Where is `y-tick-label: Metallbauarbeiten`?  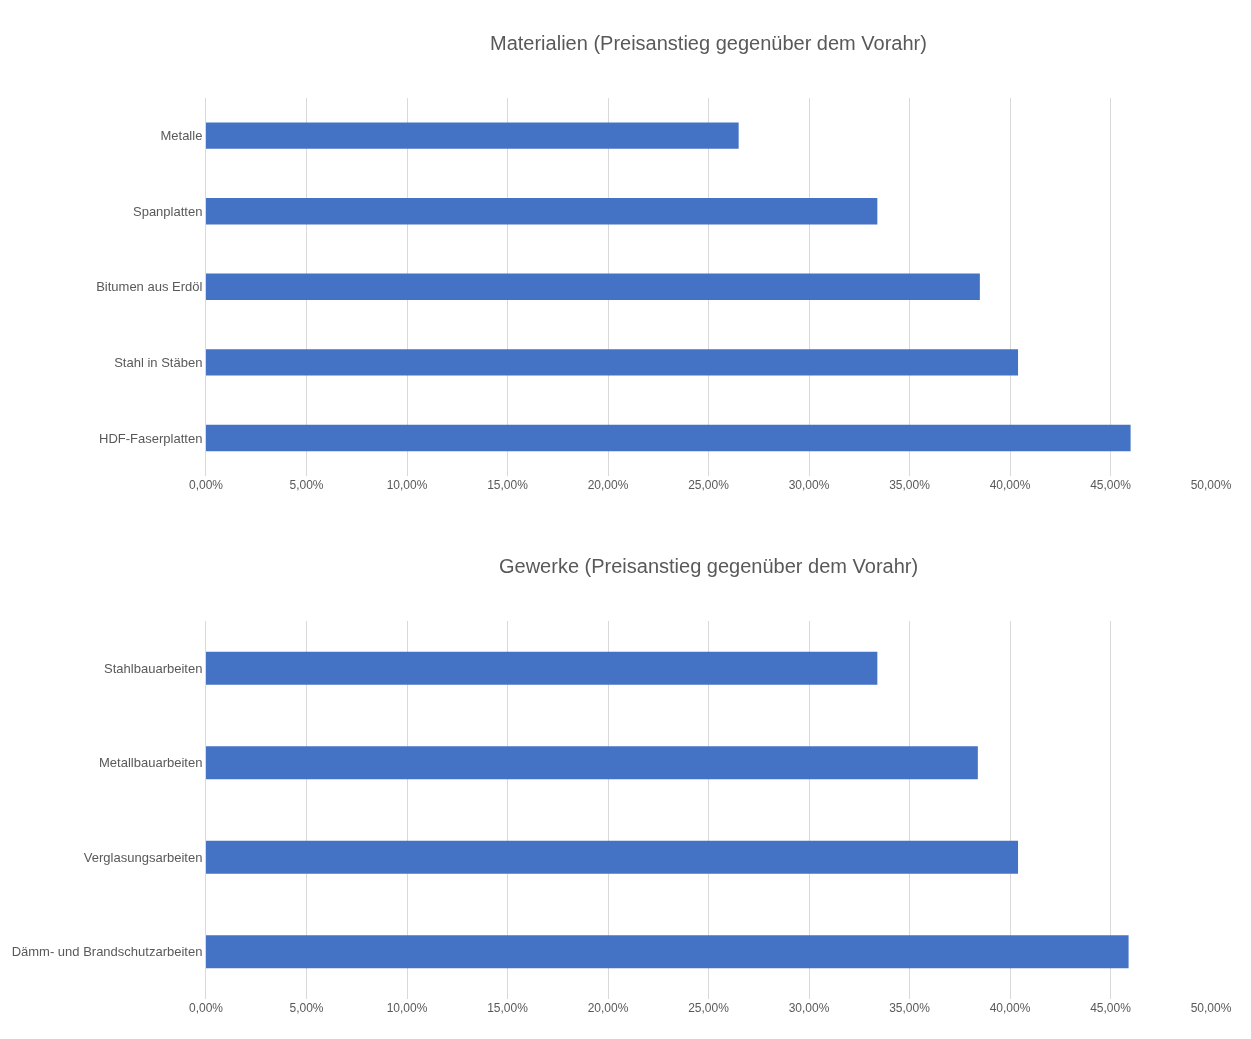
y-tick-label: Metallbauarbeiten is located at coordinates (151, 763).